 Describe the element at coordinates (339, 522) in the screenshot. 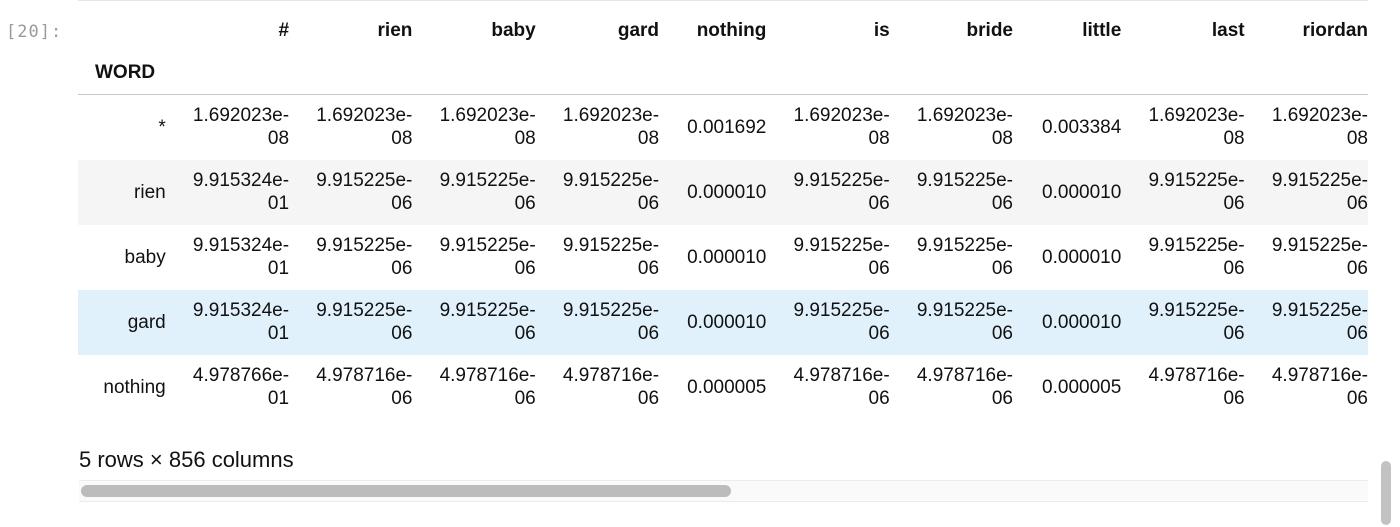

I see `next-cell-text-clipped` at that location.